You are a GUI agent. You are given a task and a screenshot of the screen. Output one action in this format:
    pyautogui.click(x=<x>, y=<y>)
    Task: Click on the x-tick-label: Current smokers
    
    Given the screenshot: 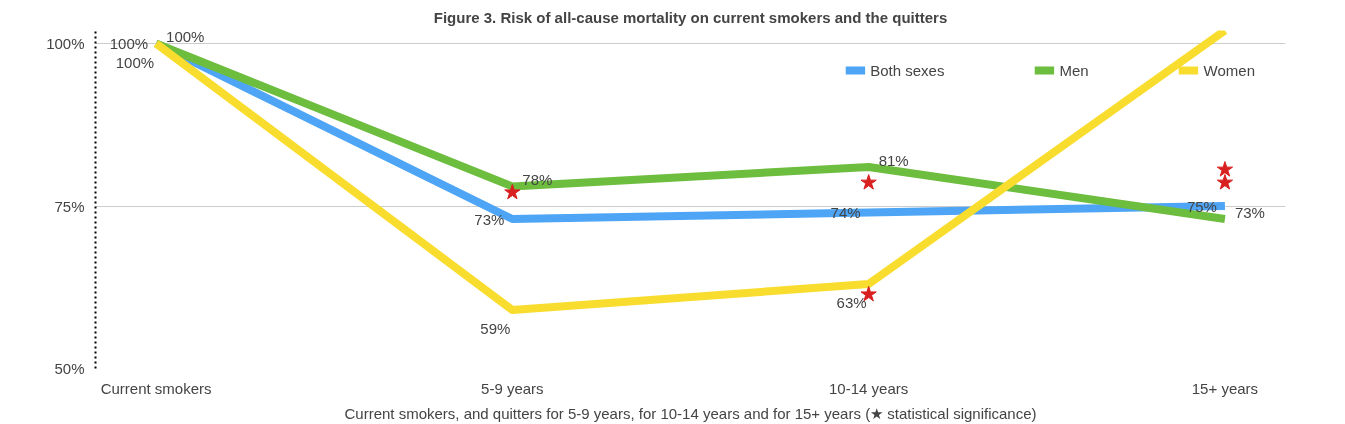 What is the action you would take?
    pyautogui.click(x=156, y=388)
    